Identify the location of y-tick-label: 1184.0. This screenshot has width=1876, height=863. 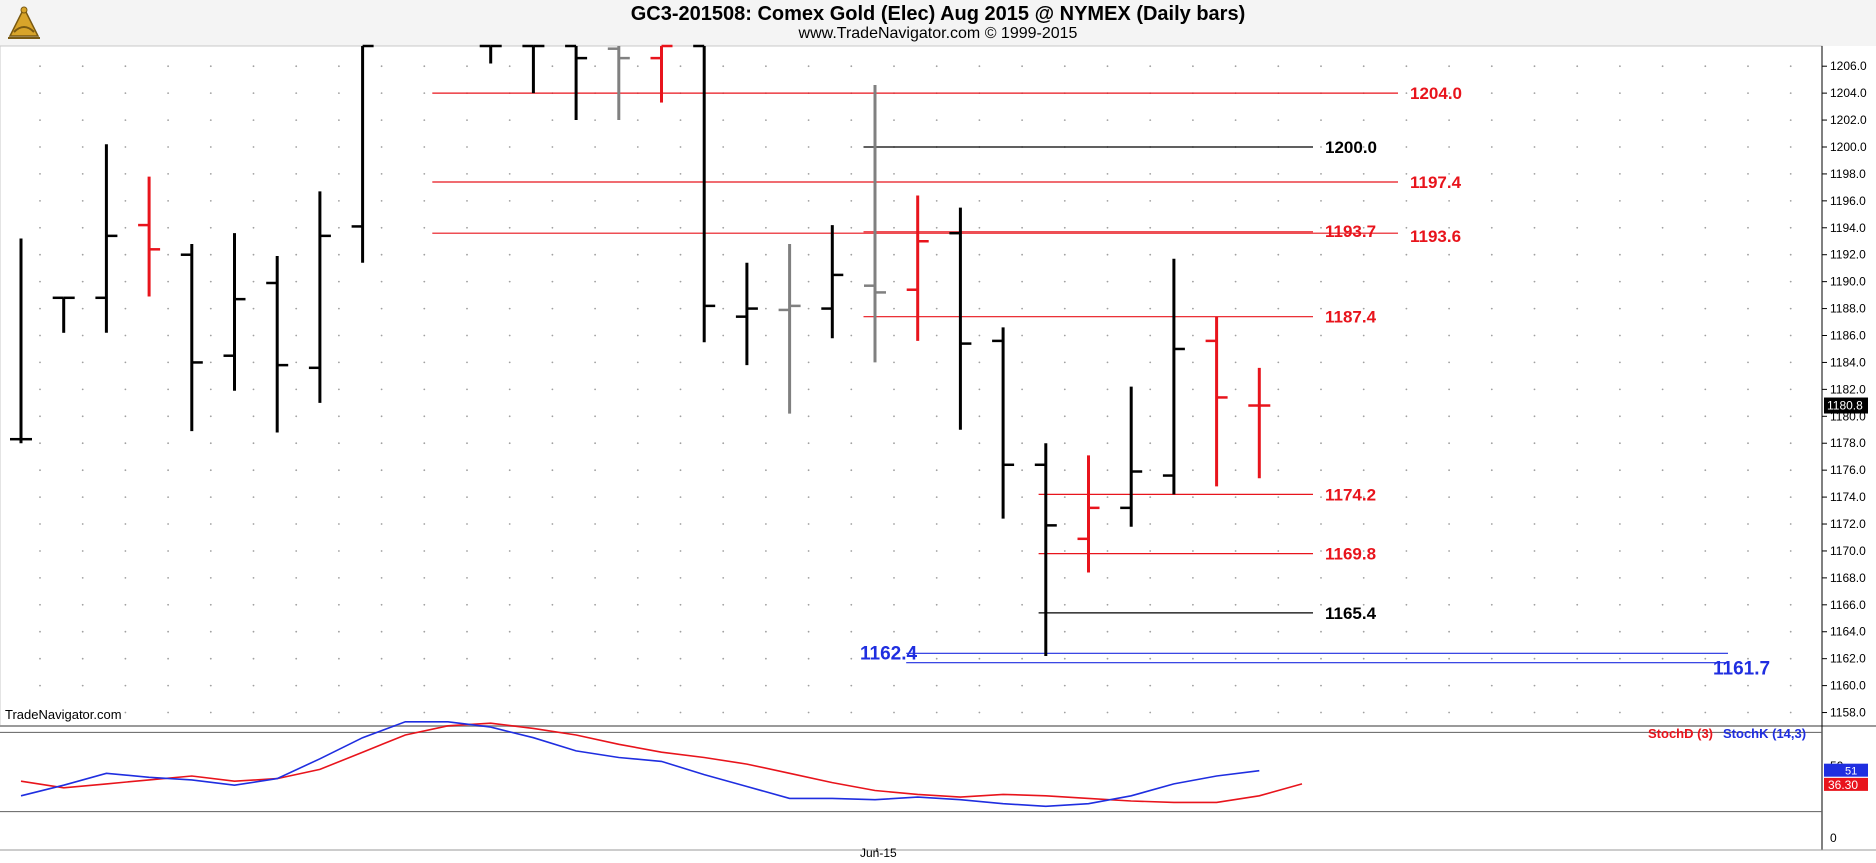
(1848, 362).